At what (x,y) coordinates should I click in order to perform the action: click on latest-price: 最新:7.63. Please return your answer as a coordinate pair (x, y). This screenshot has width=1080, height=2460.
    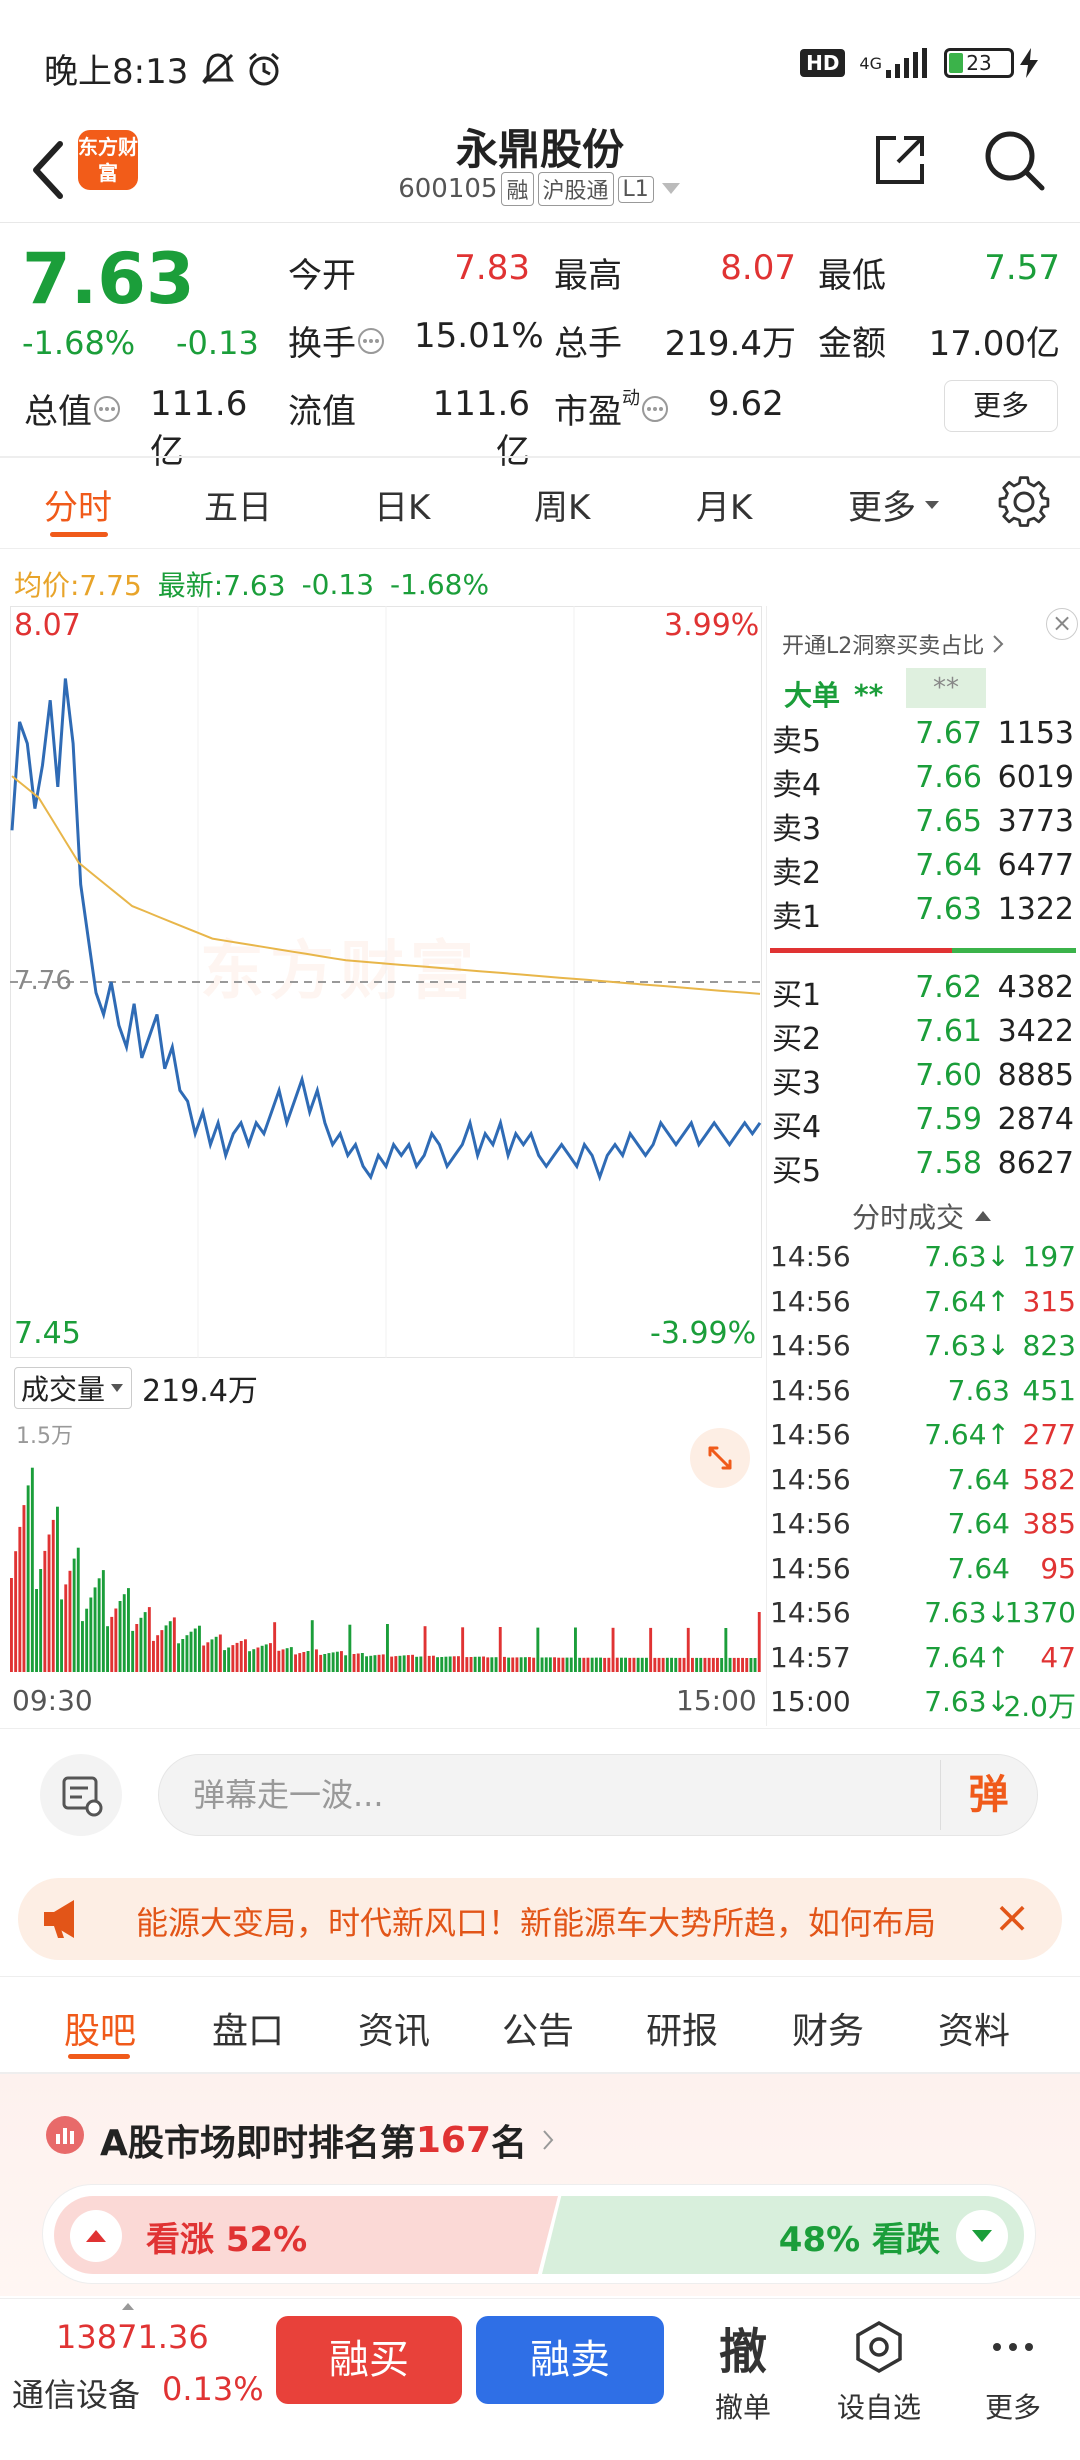
    Looking at the image, I should click on (221, 585).